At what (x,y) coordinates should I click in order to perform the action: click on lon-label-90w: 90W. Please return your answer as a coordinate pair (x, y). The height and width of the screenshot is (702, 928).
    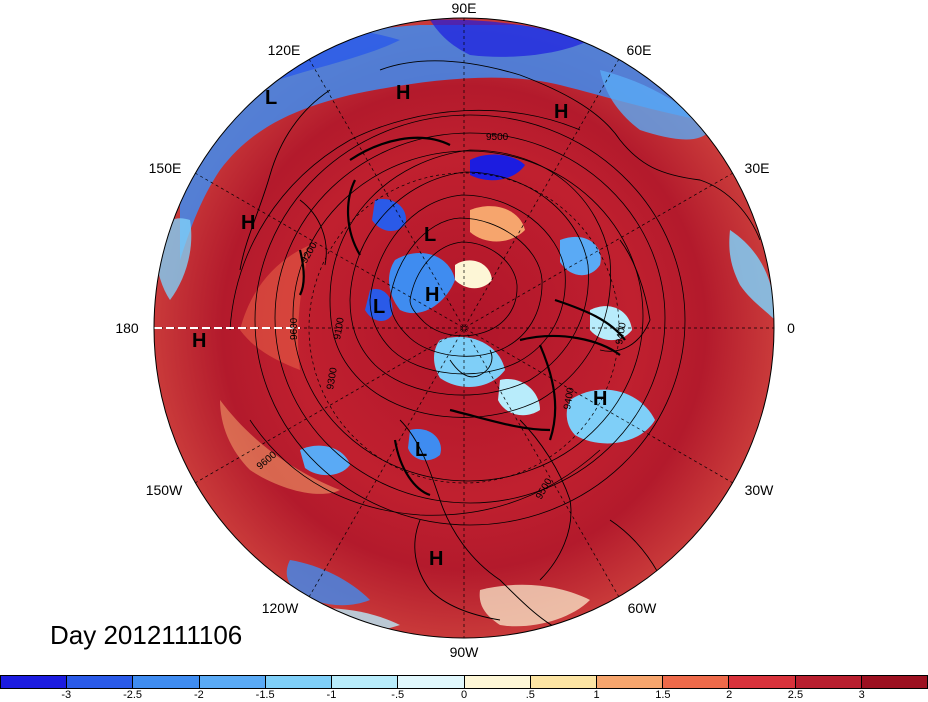
    Looking at the image, I should click on (464, 652).